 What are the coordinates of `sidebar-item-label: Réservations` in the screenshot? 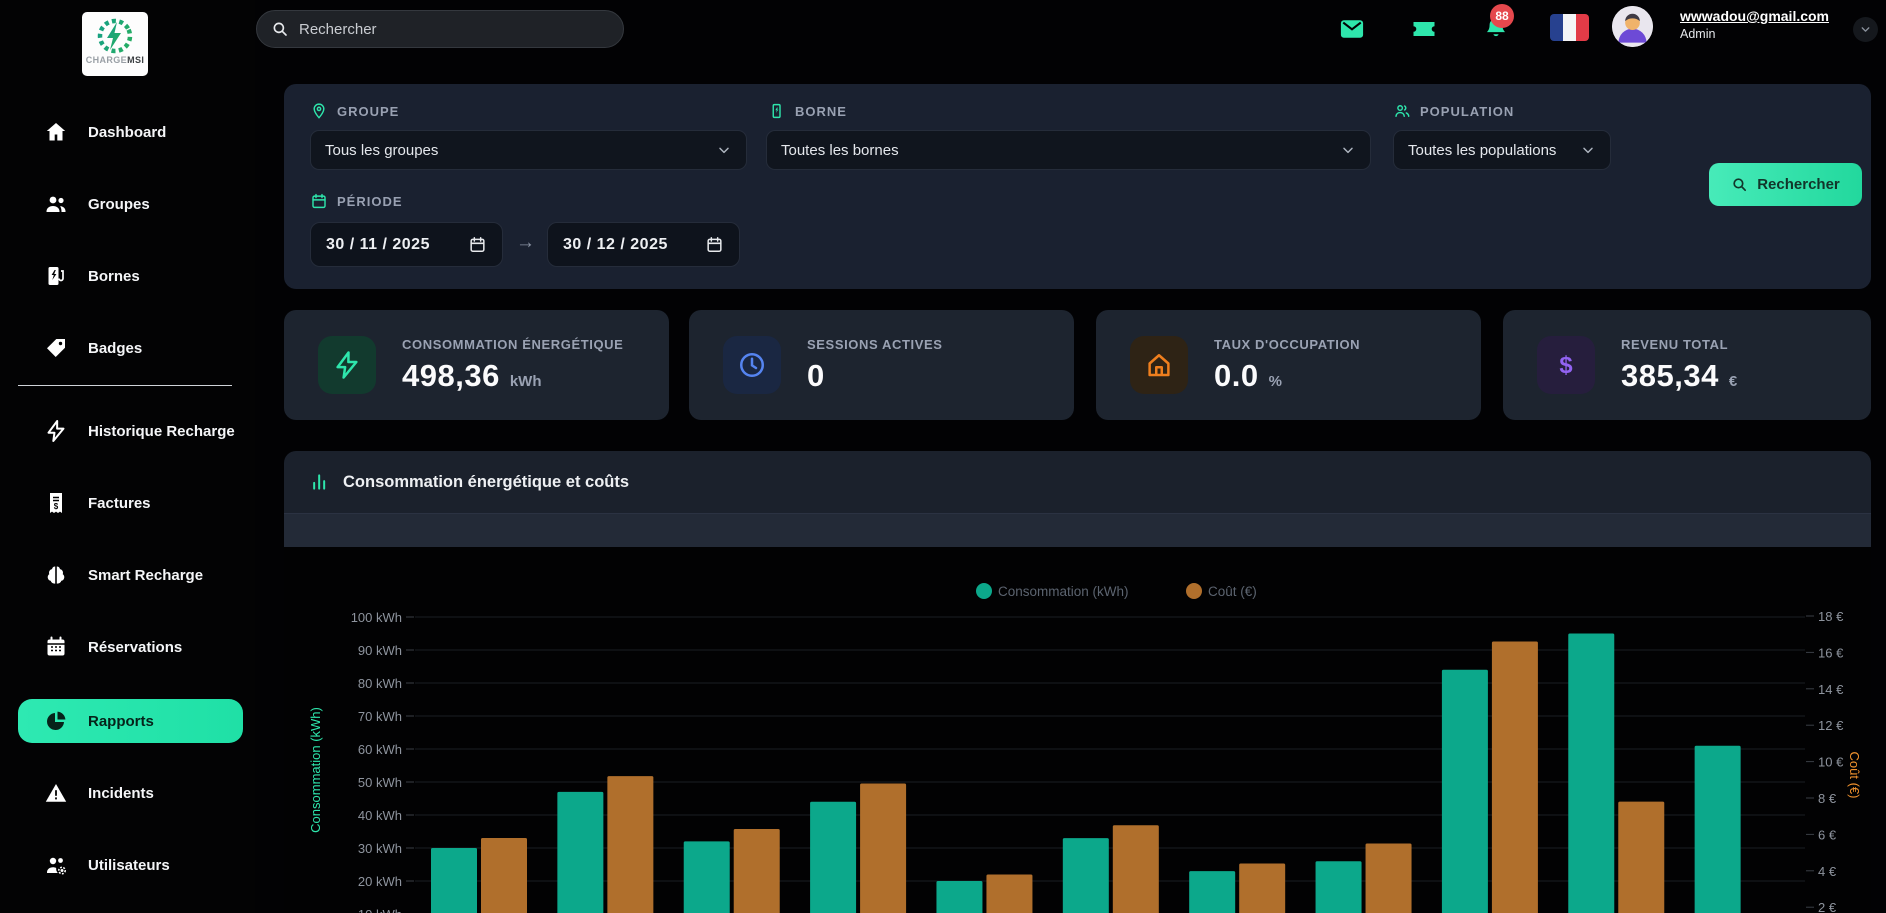 It's located at (135, 647).